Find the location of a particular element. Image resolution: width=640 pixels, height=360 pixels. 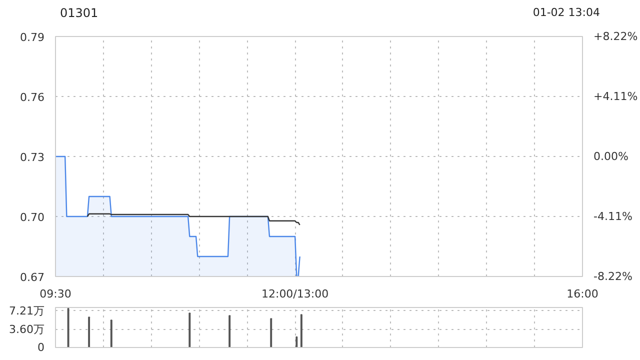

y2-tick-label: +4.11% is located at coordinates (616, 96).